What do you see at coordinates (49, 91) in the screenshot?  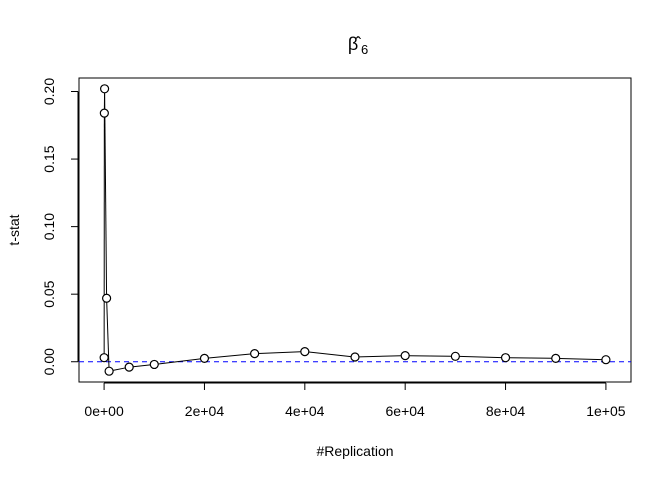 I see `y-tick-label: 0.20` at bounding box center [49, 91].